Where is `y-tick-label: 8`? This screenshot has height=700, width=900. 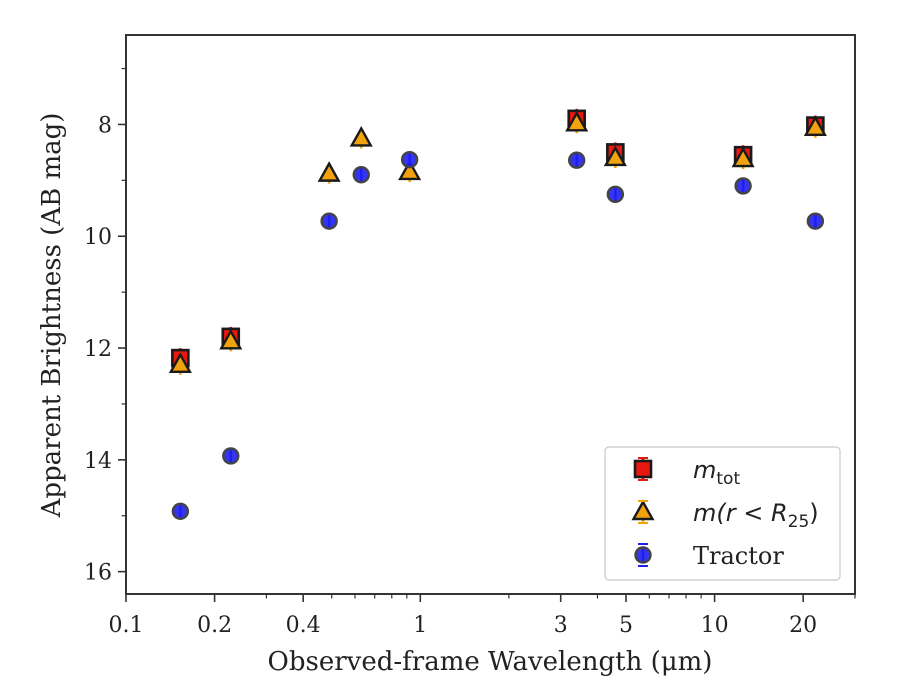 y-tick-label: 8 is located at coordinates (105, 125).